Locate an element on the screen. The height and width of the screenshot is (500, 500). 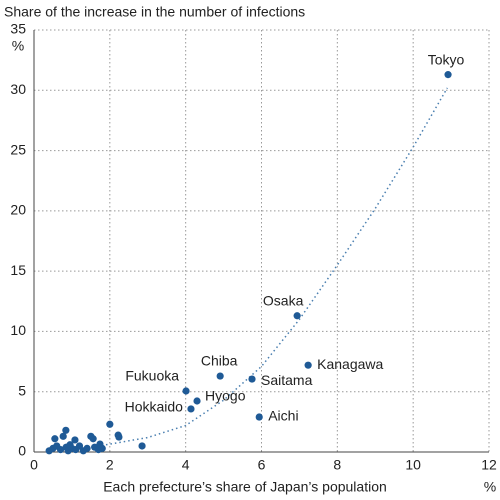
x-tick-label: 2 is located at coordinates (110, 465).